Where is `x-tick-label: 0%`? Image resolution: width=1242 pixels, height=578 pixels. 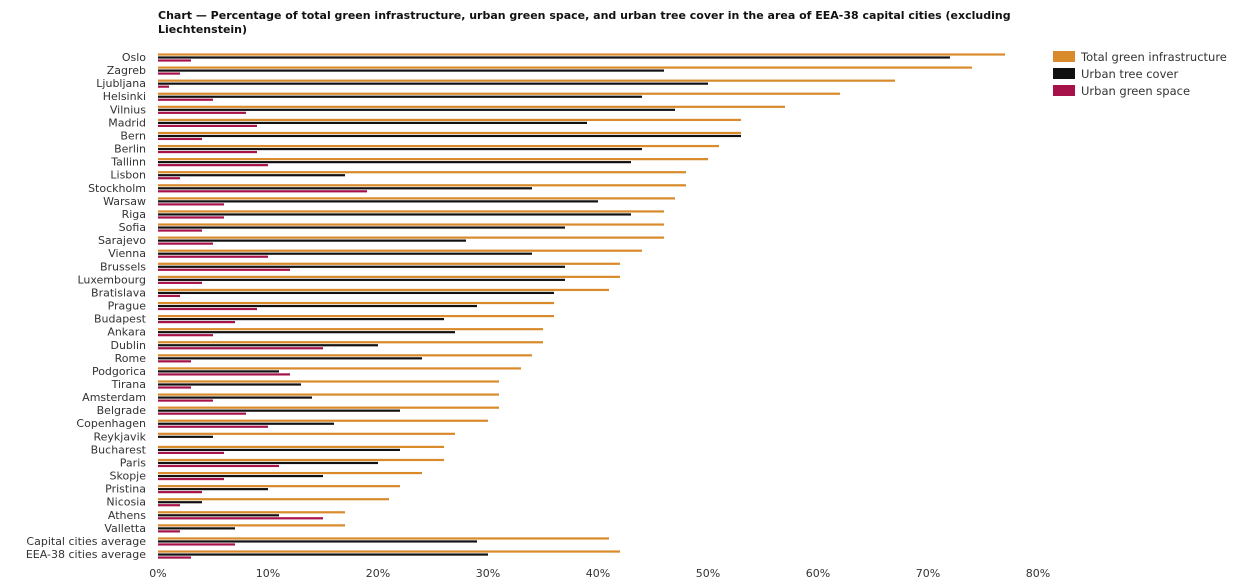
x-tick-label: 0% is located at coordinates (157, 572).